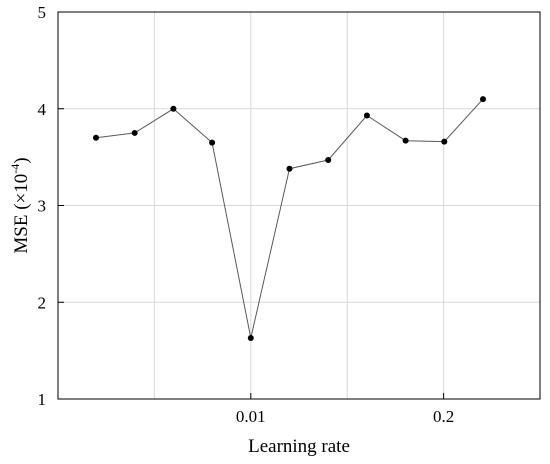 The image size is (550, 464). Describe the element at coordinates (42, 206) in the screenshot. I see `y-tick-label: 3` at that location.